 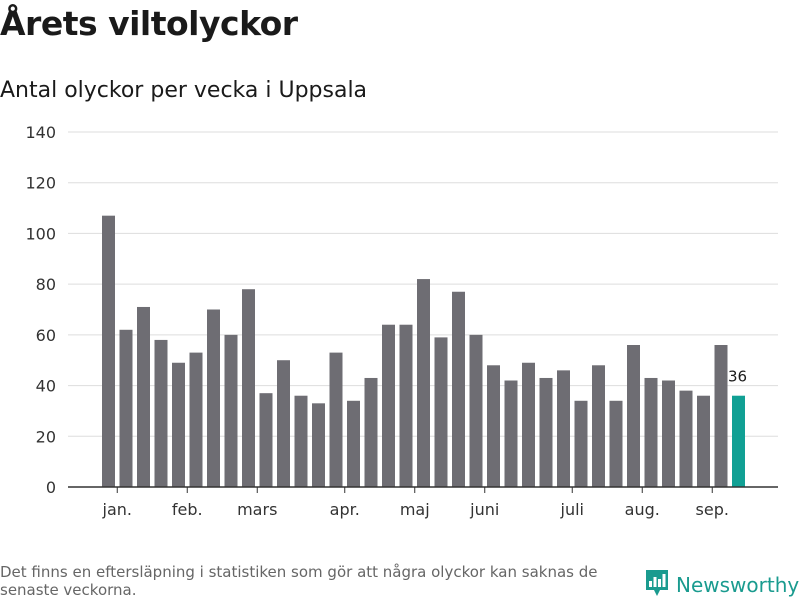 I want to click on x-tick-label: mars, so click(x=257, y=509).